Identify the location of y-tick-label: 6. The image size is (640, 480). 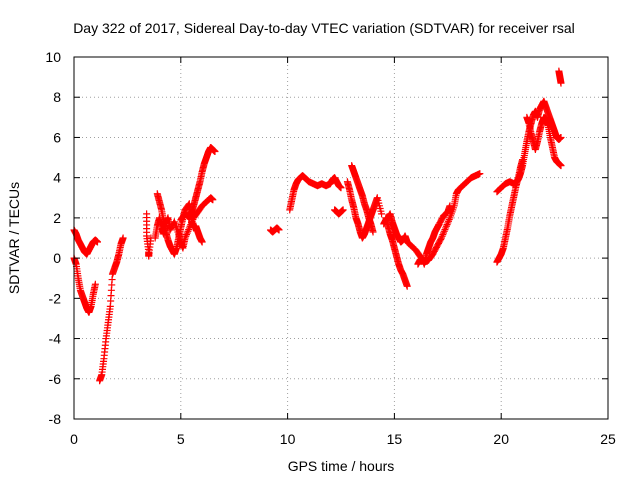
(57, 137).